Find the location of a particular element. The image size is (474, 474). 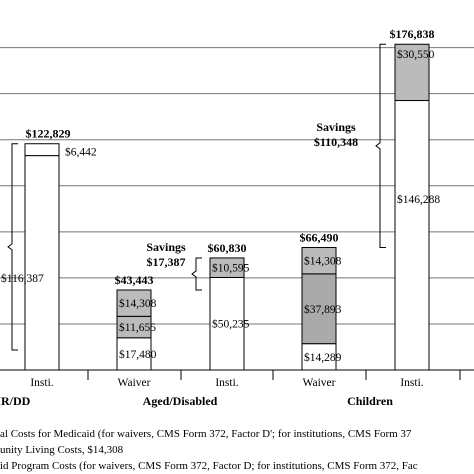

segment-value-label: $116,387 is located at coordinates (22, 278).